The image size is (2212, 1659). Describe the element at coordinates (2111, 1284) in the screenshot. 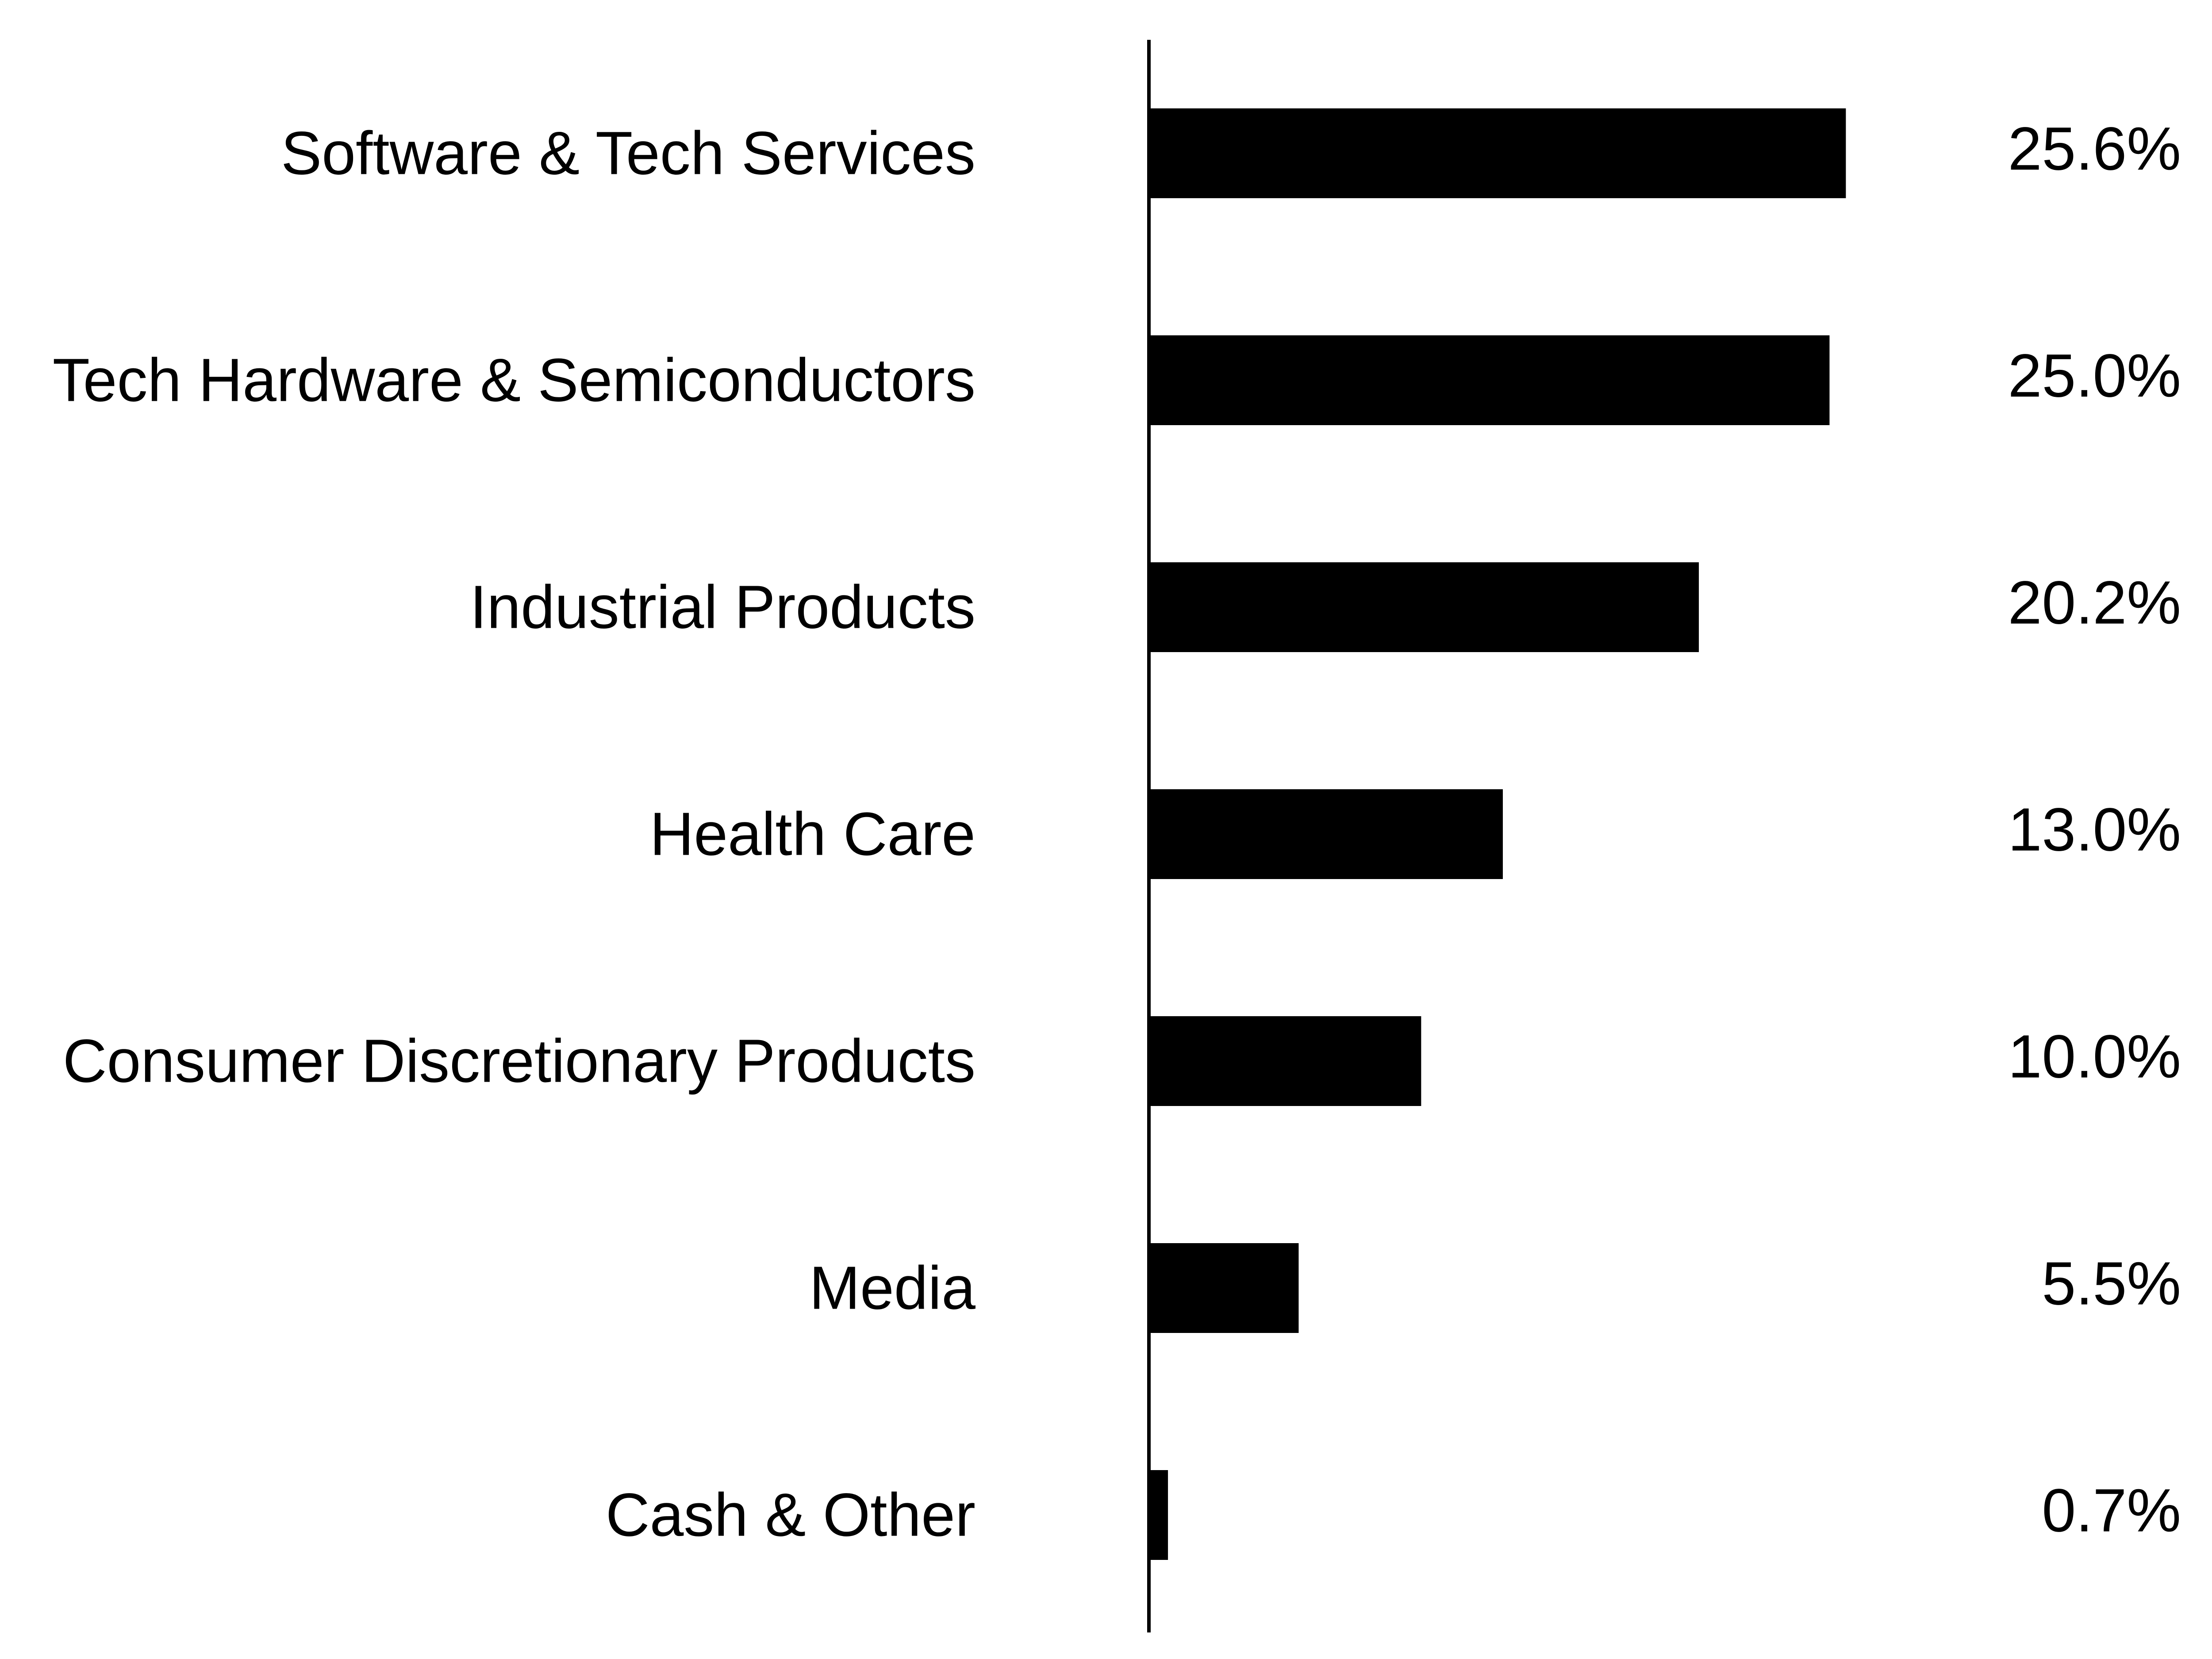

I see `value-label: 5.5%` at that location.